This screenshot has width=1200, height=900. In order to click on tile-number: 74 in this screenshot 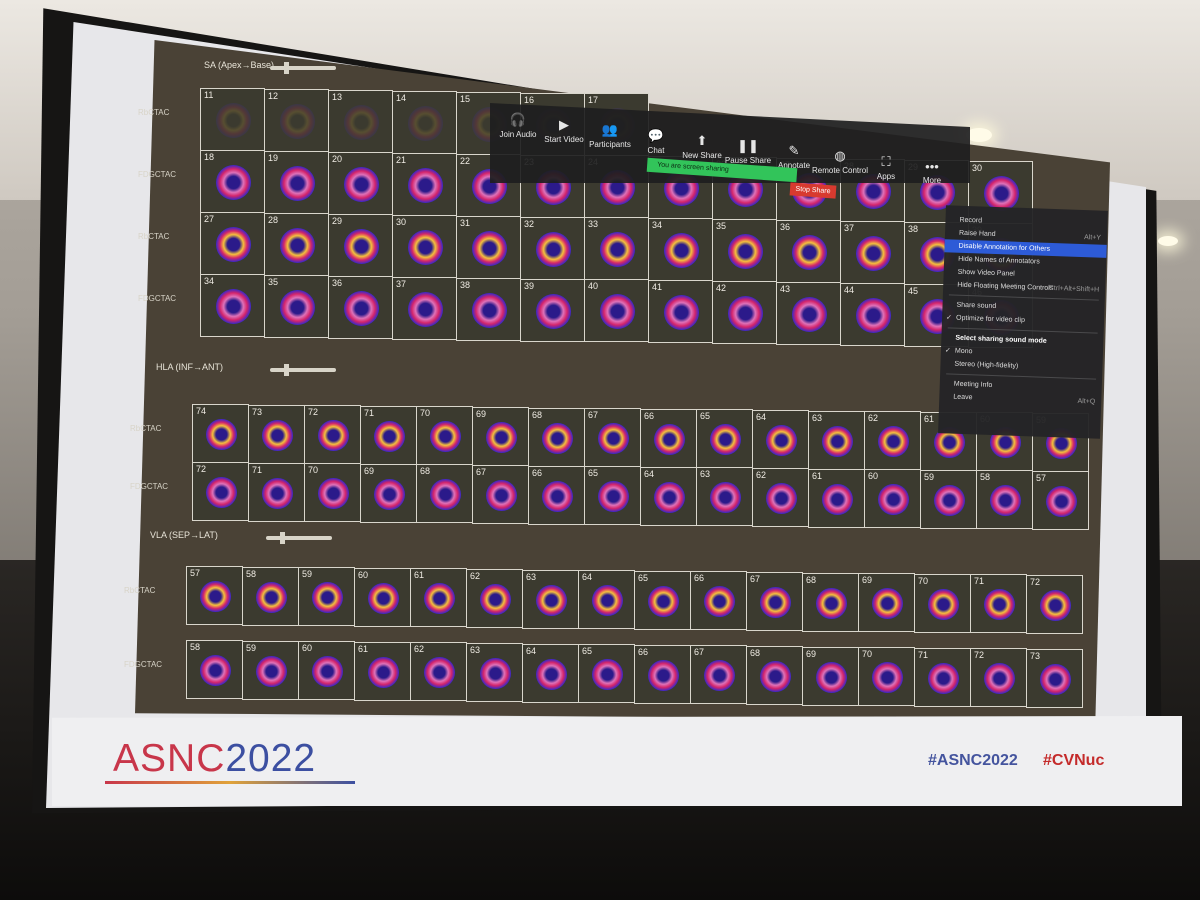, I will do `click(201, 411)`.